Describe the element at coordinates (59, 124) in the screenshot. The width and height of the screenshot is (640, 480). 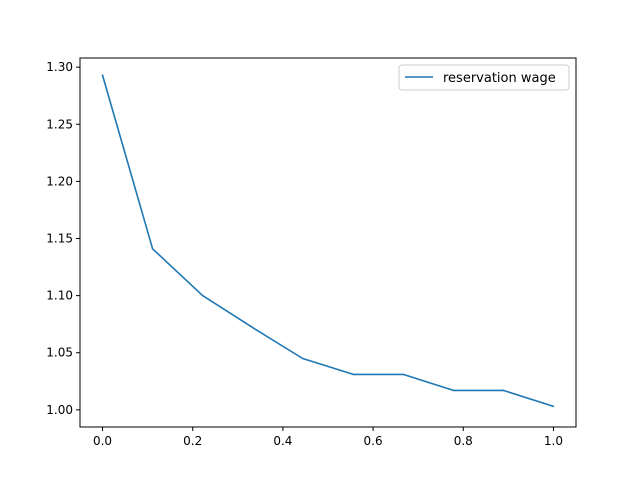
I see `y-tick-label: 1.25` at that location.